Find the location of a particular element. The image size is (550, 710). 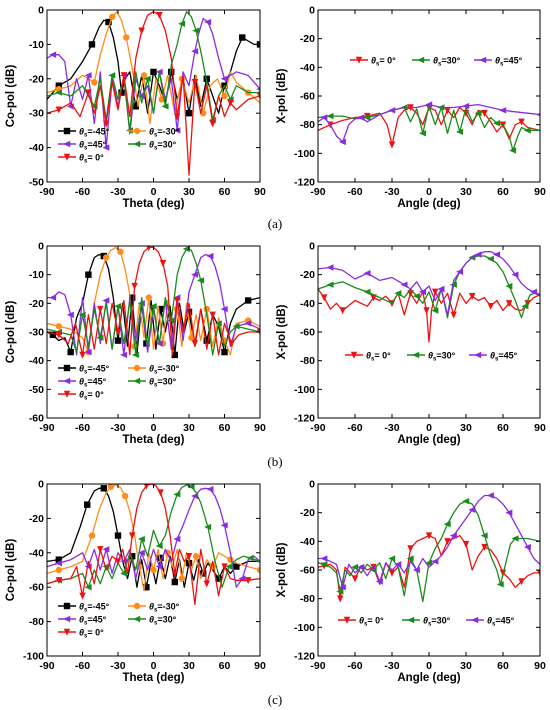

x-tick-label: -90 is located at coordinates (46, 666).